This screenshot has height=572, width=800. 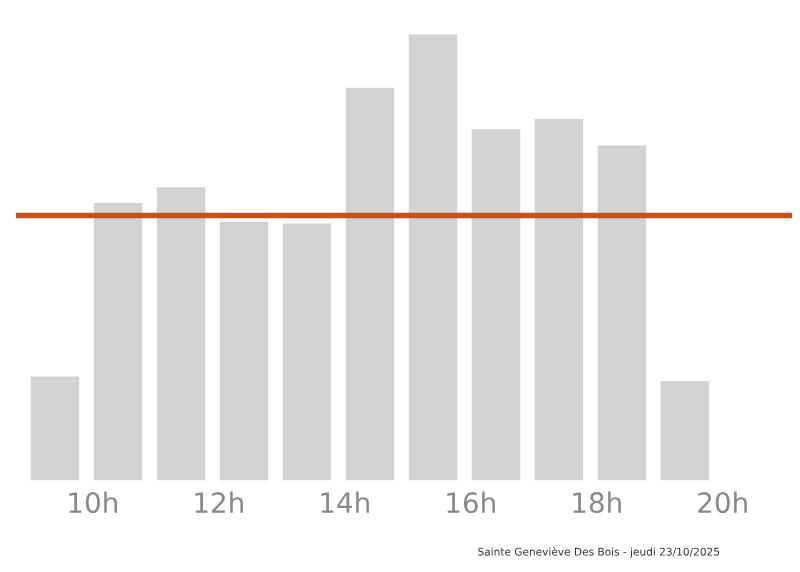 I want to click on x-tick-label: 20h, so click(x=722, y=502).